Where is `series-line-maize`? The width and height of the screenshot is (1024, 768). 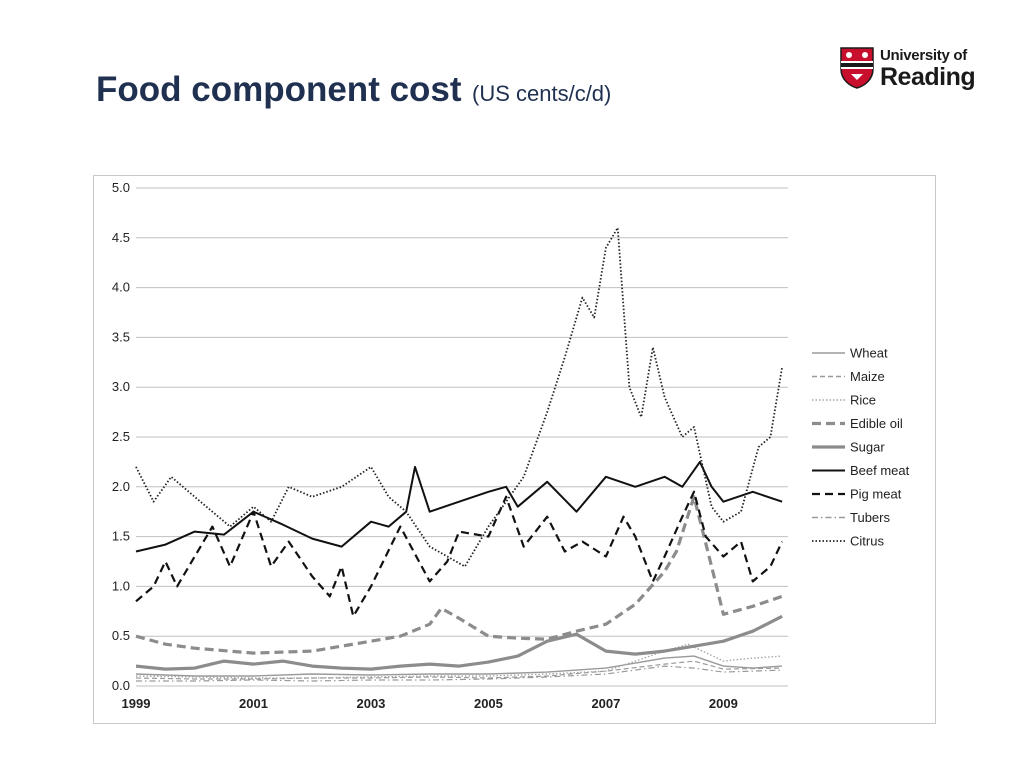 series-line-maize is located at coordinates (459, 670).